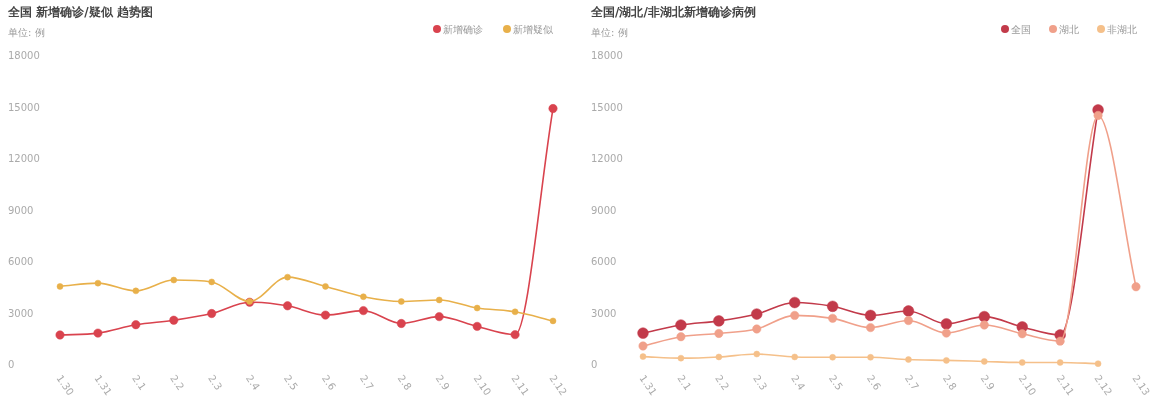  I want to click on chart-title: 全国/湖北/非湖北新增确诊病例, so click(673, 12).